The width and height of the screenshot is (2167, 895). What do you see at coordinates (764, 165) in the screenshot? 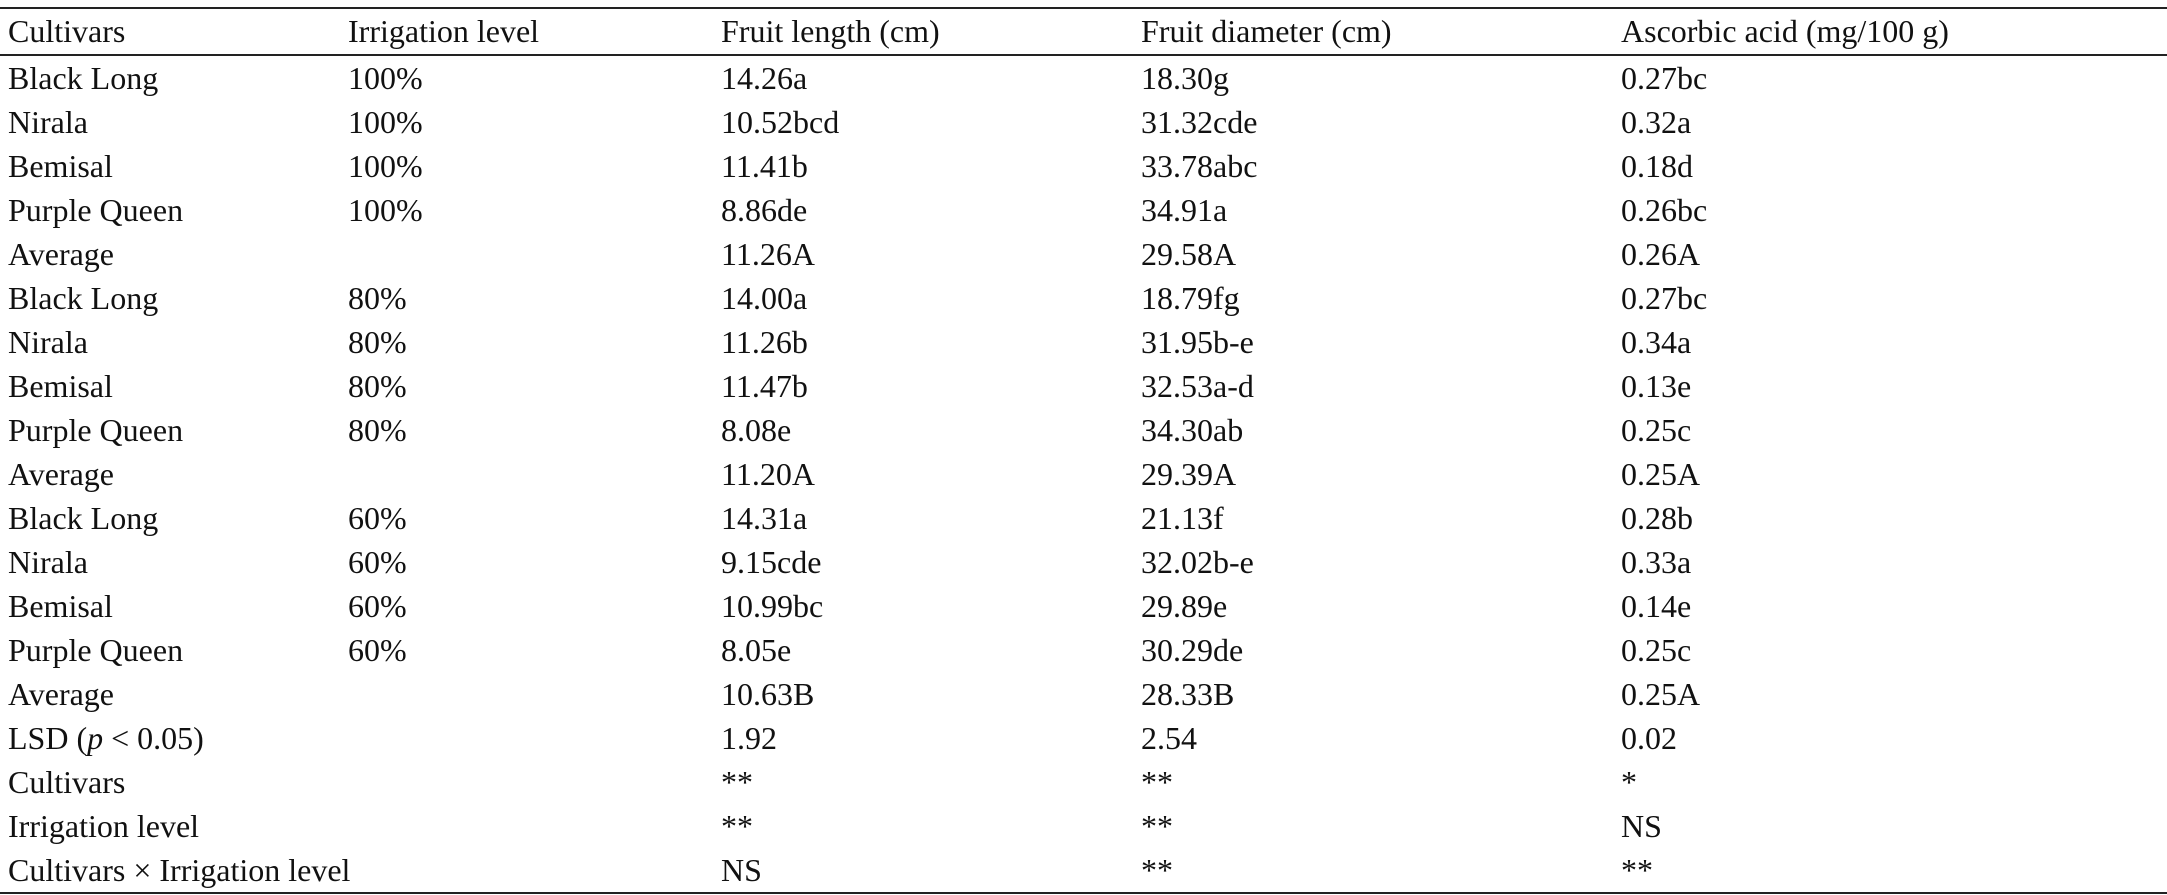
I see `table-cell: 11.41b` at bounding box center [764, 165].